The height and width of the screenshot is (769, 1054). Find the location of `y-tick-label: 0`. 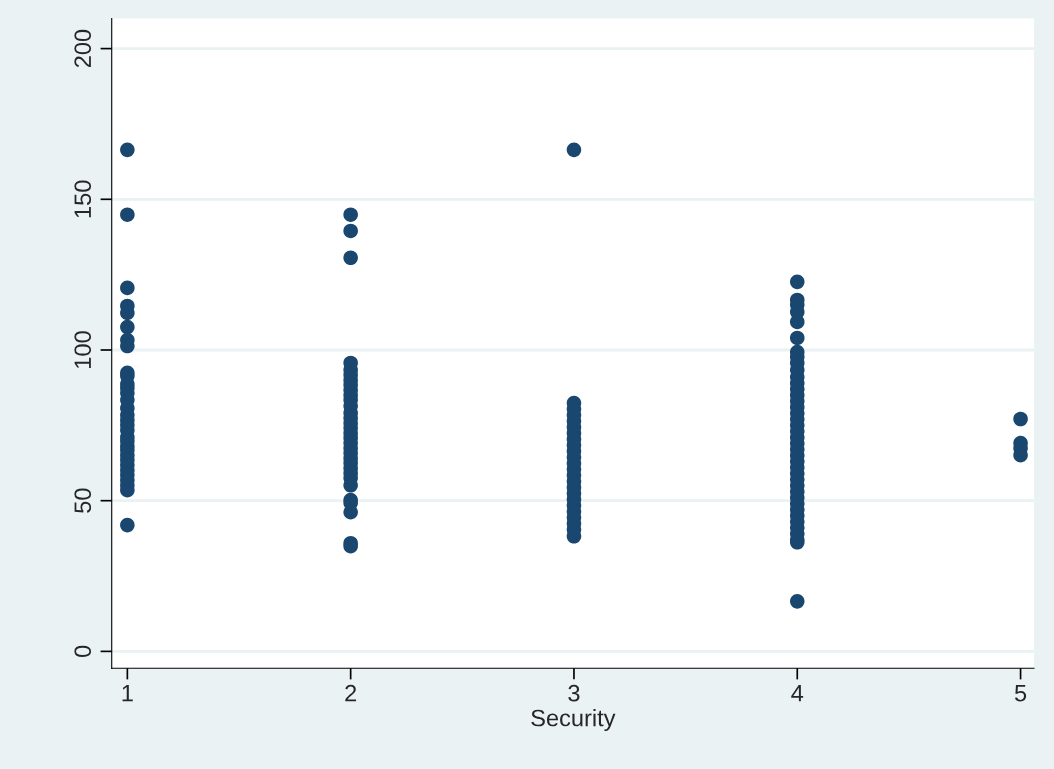

y-tick-label: 0 is located at coordinates (83, 651).